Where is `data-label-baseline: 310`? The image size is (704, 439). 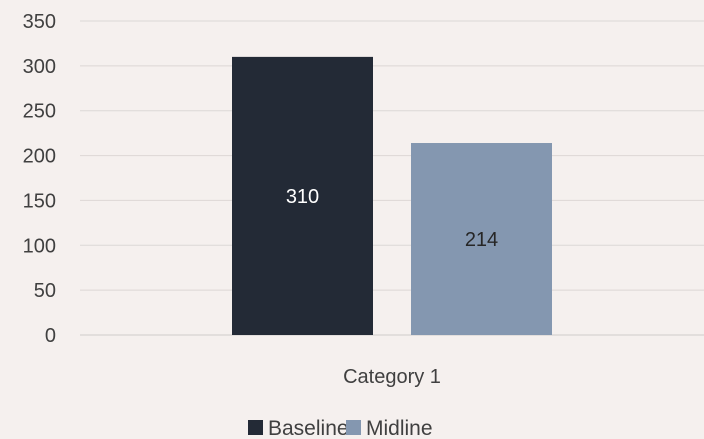
data-label-baseline: 310 is located at coordinates (302, 197).